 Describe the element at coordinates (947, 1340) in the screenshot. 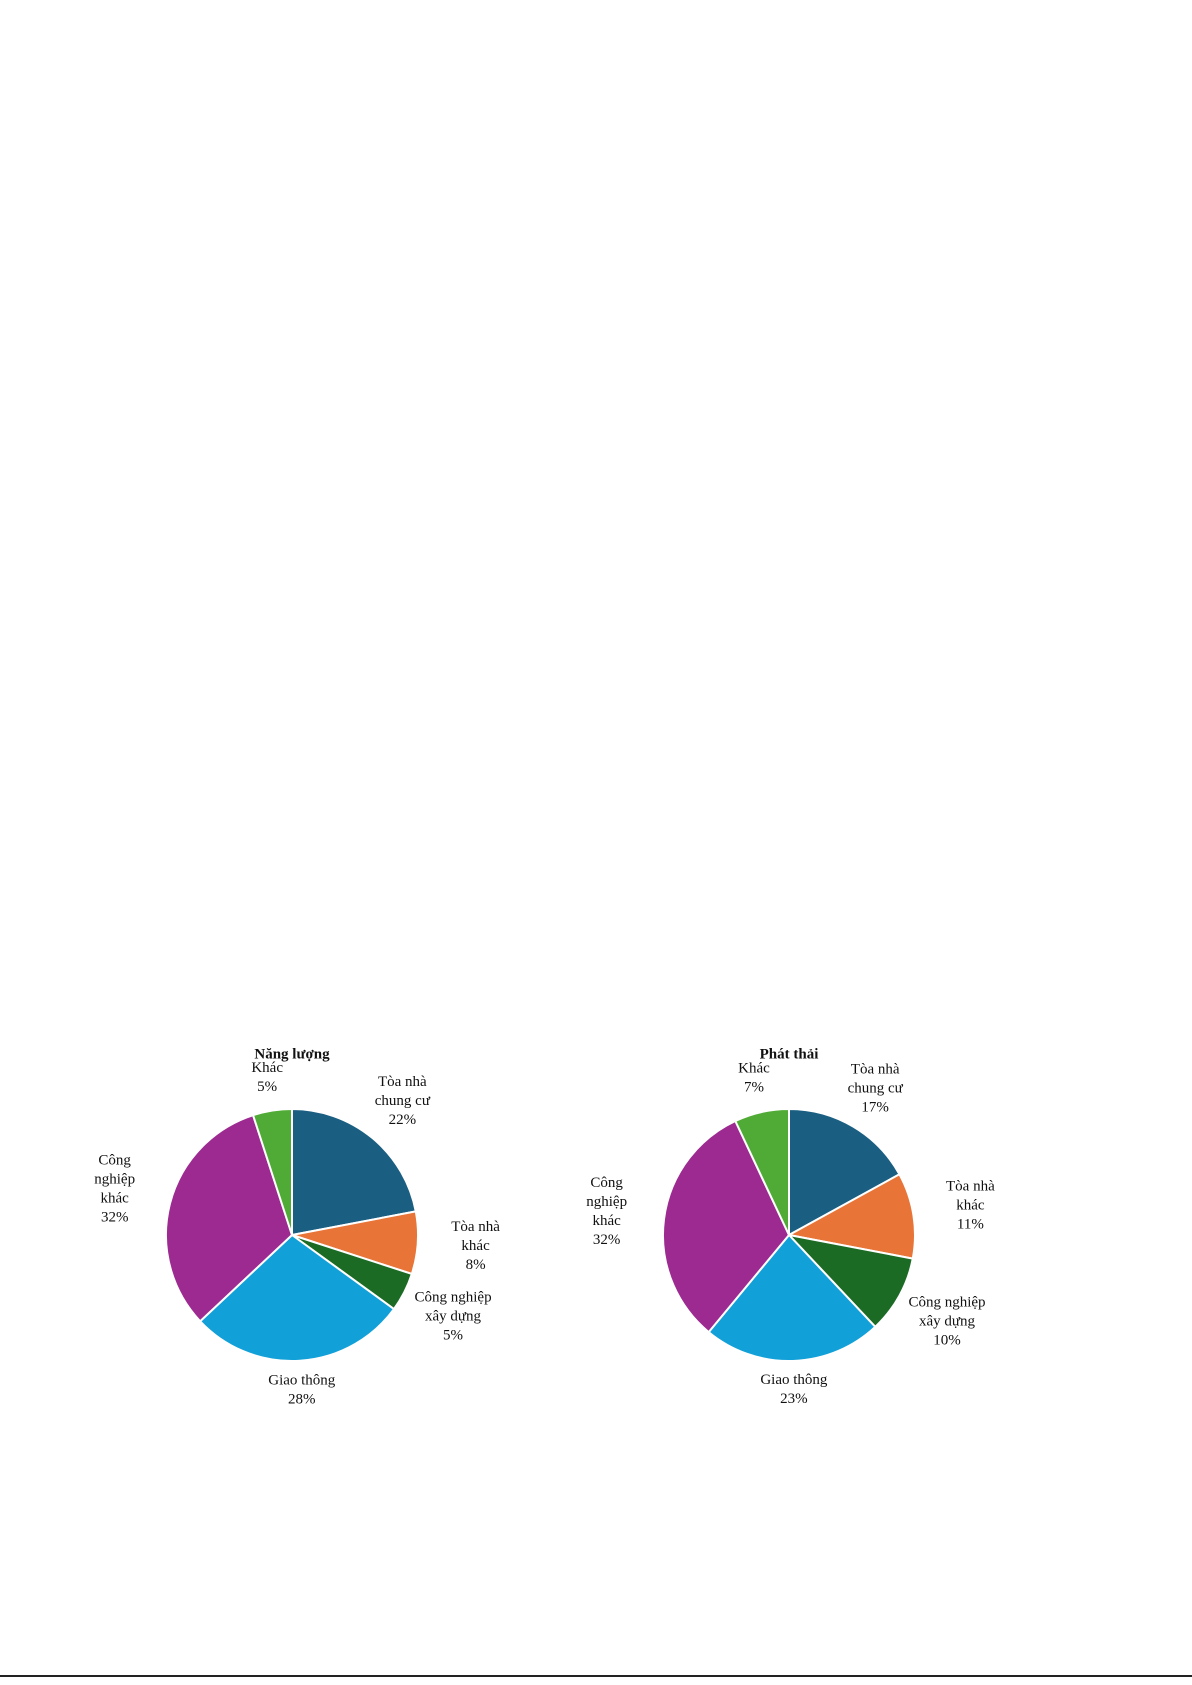

I see `value-label: 10%` at that location.